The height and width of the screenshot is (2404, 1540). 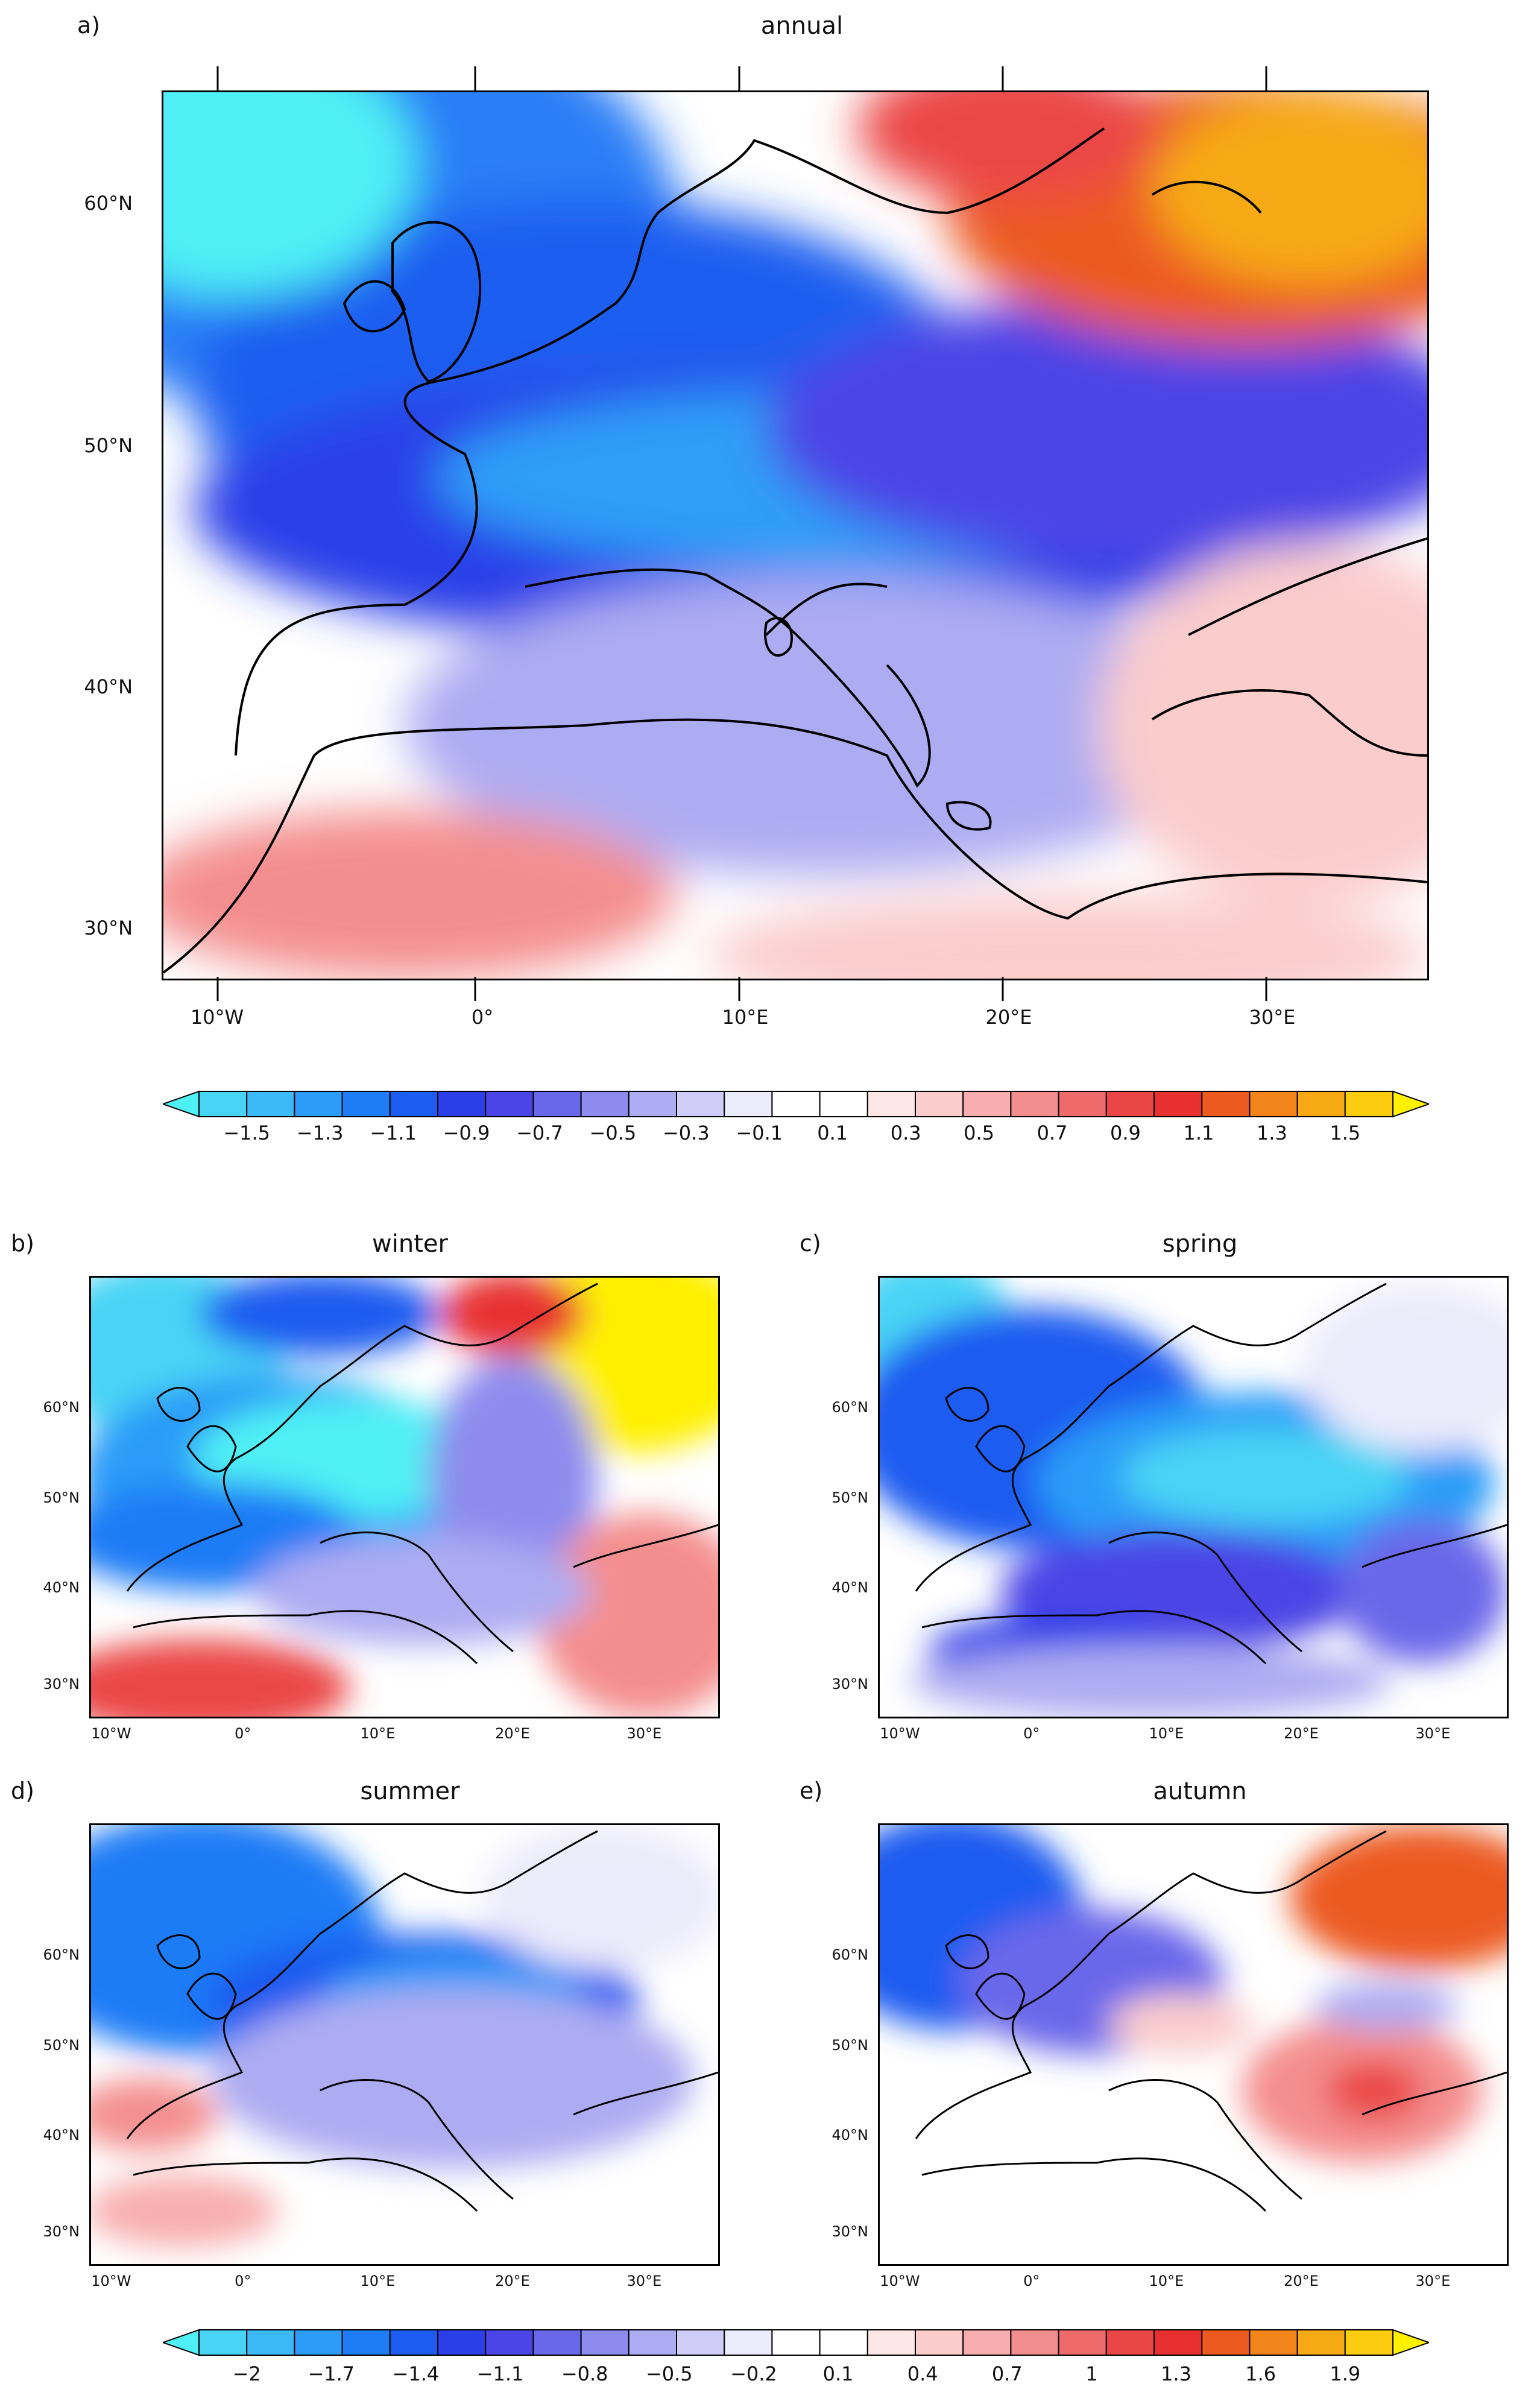 What do you see at coordinates (320, 1133) in the screenshot?
I see `colorbar-tick-label: −1.3` at bounding box center [320, 1133].